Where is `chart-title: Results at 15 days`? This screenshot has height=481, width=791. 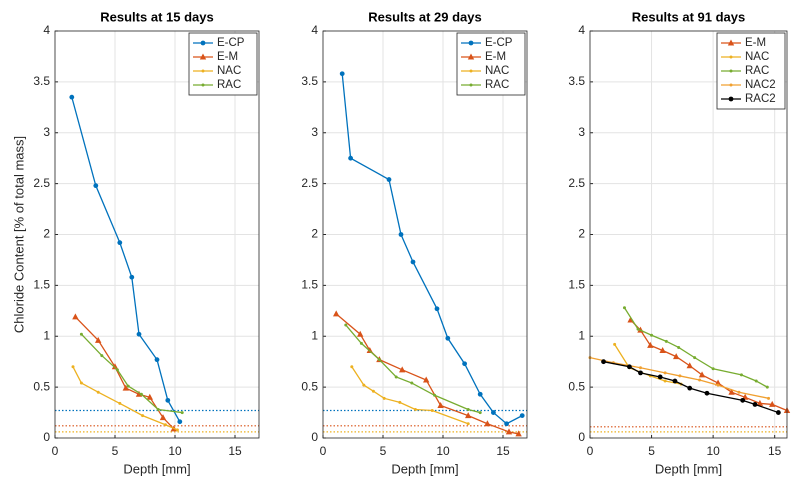 chart-title: Results at 15 days is located at coordinates (156, 16).